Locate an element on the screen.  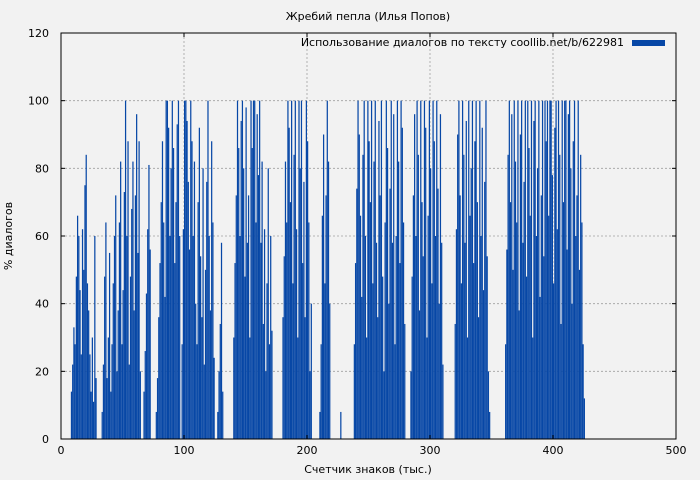
y-tick-label: 120 is located at coordinates (38, 33).